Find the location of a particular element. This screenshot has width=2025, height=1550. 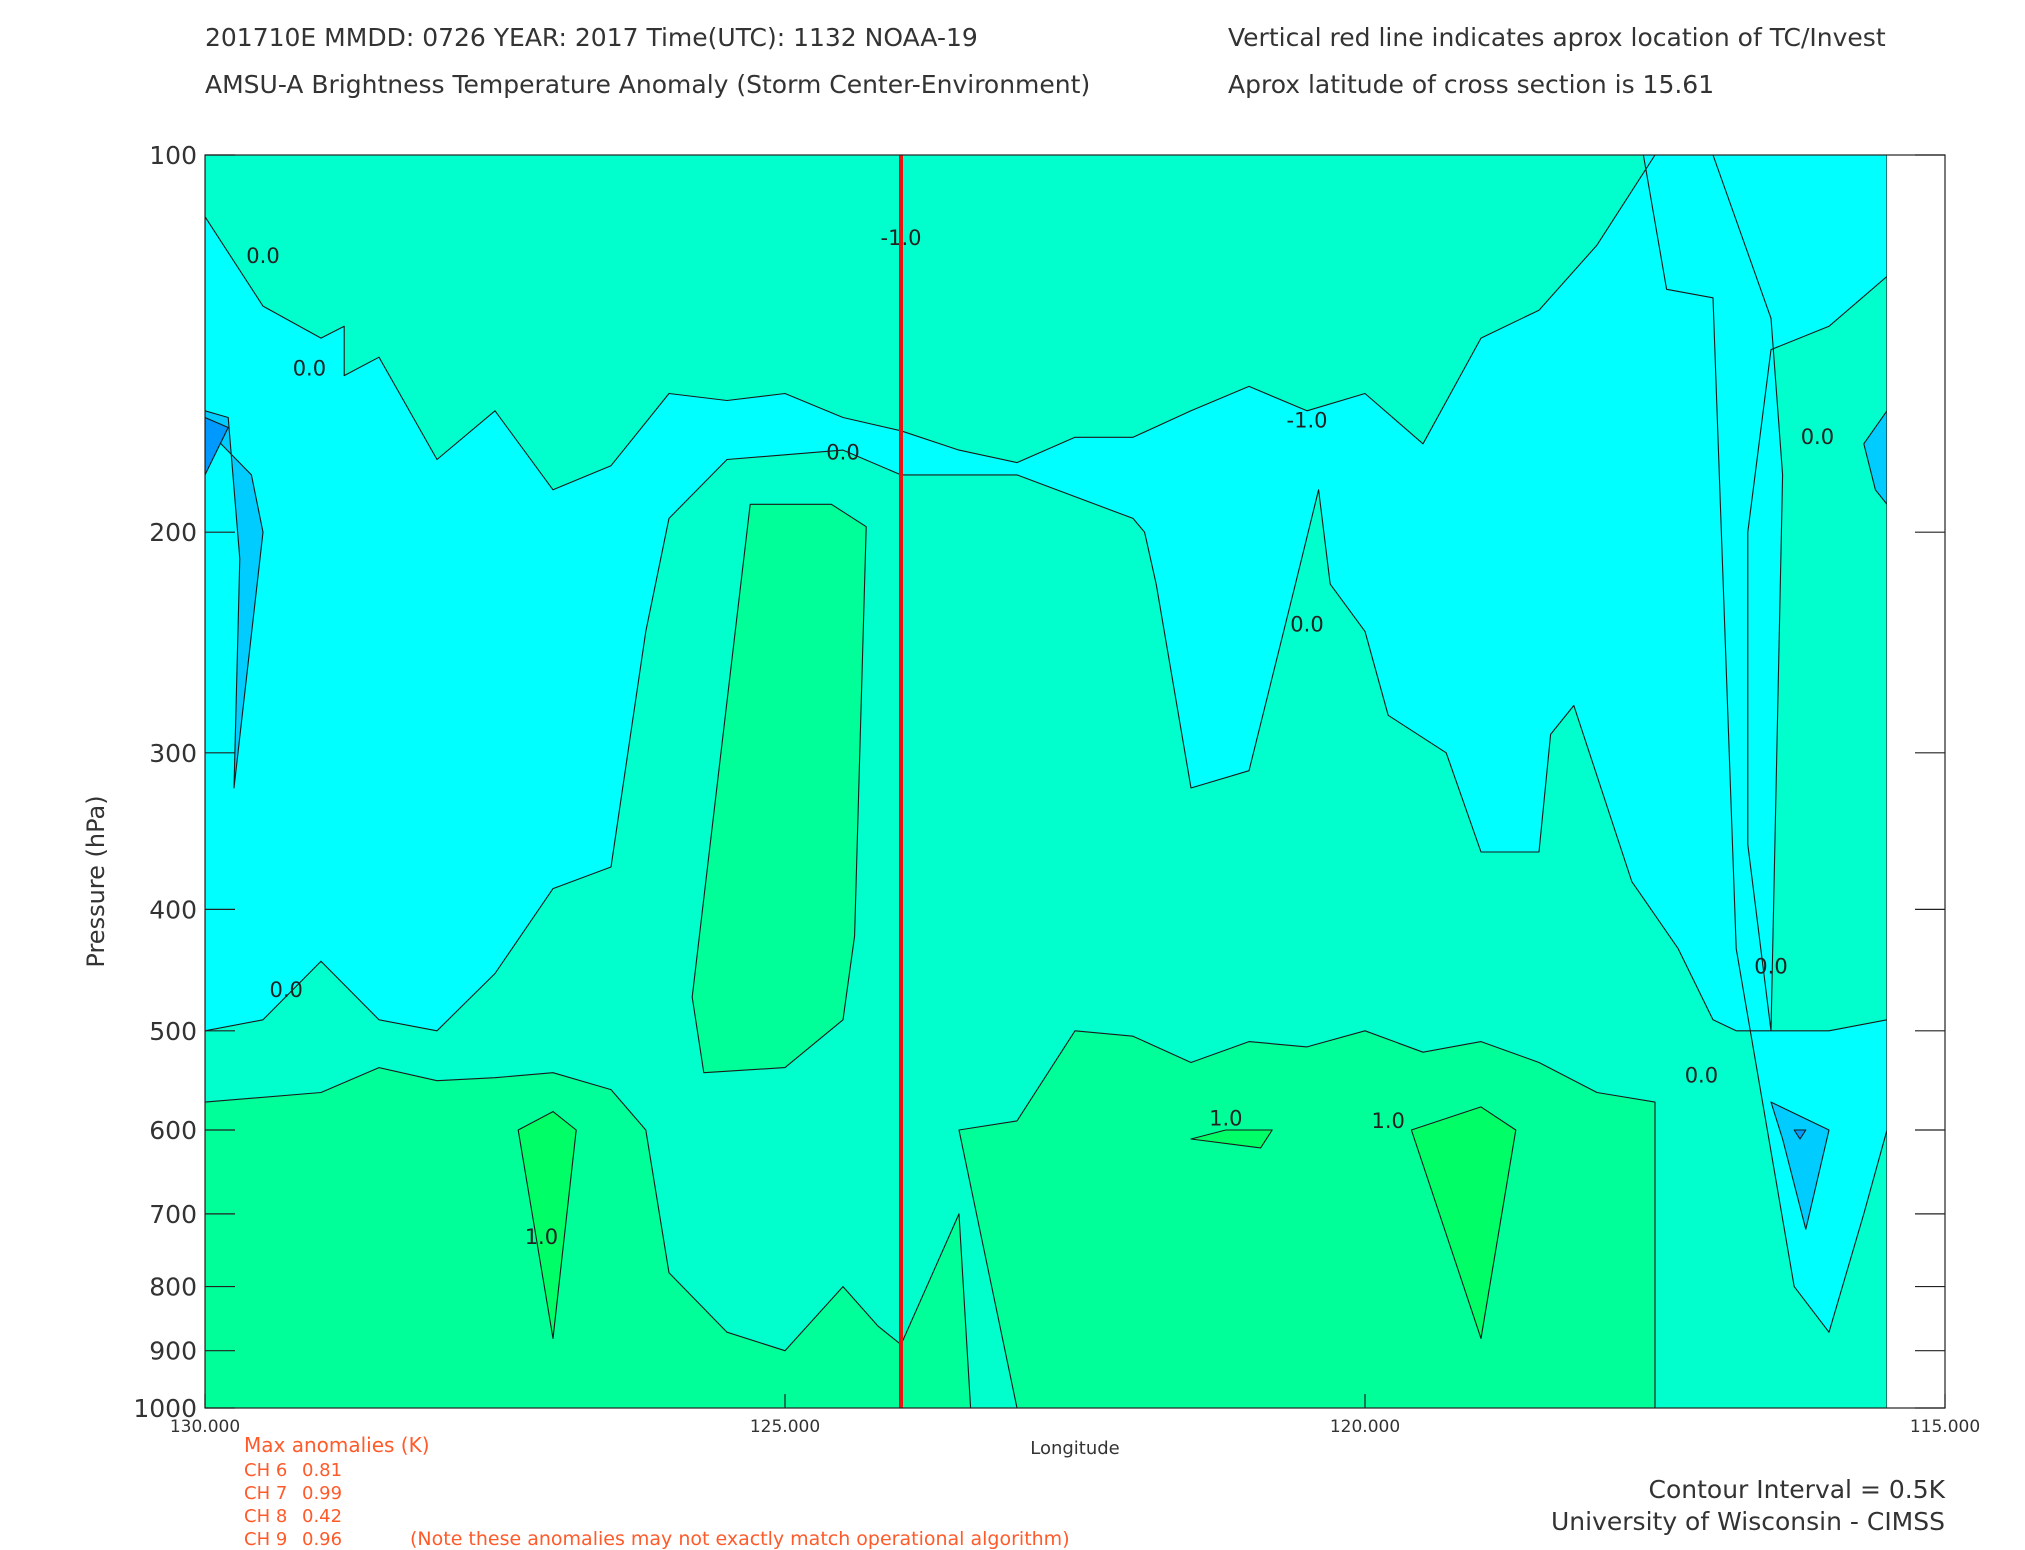

stat-row-label: CH 6 is located at coordinates (265, 1470).